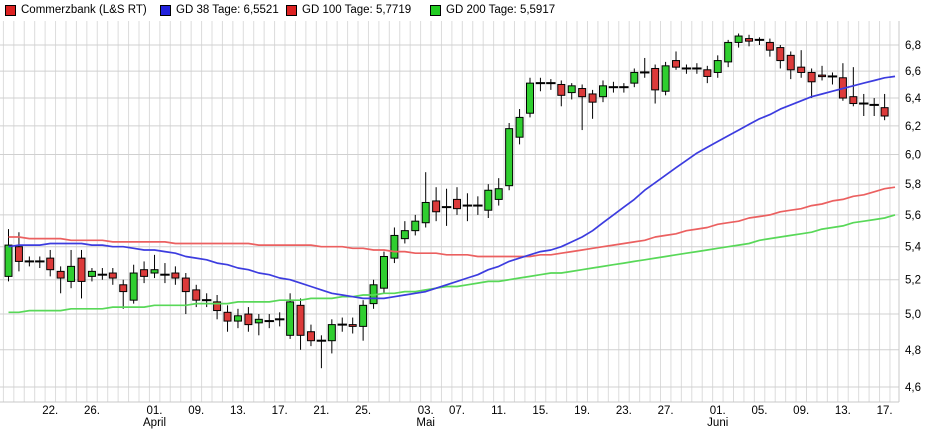 The image size is (930, 429). What do you see at coordinates (913, 185) in the screenshot?
I see `y-tick-label: 5,8` at bounding box center [913, 185].